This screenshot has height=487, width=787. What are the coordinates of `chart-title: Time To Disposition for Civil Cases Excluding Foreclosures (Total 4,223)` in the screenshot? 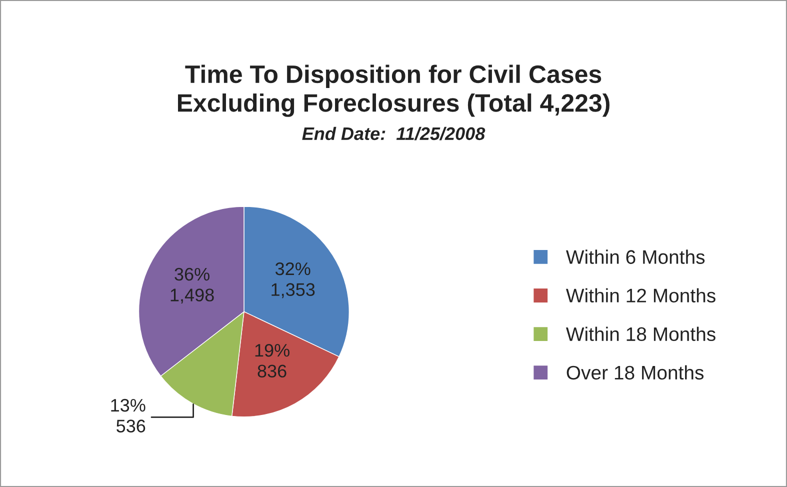 It's located at (394, 90).